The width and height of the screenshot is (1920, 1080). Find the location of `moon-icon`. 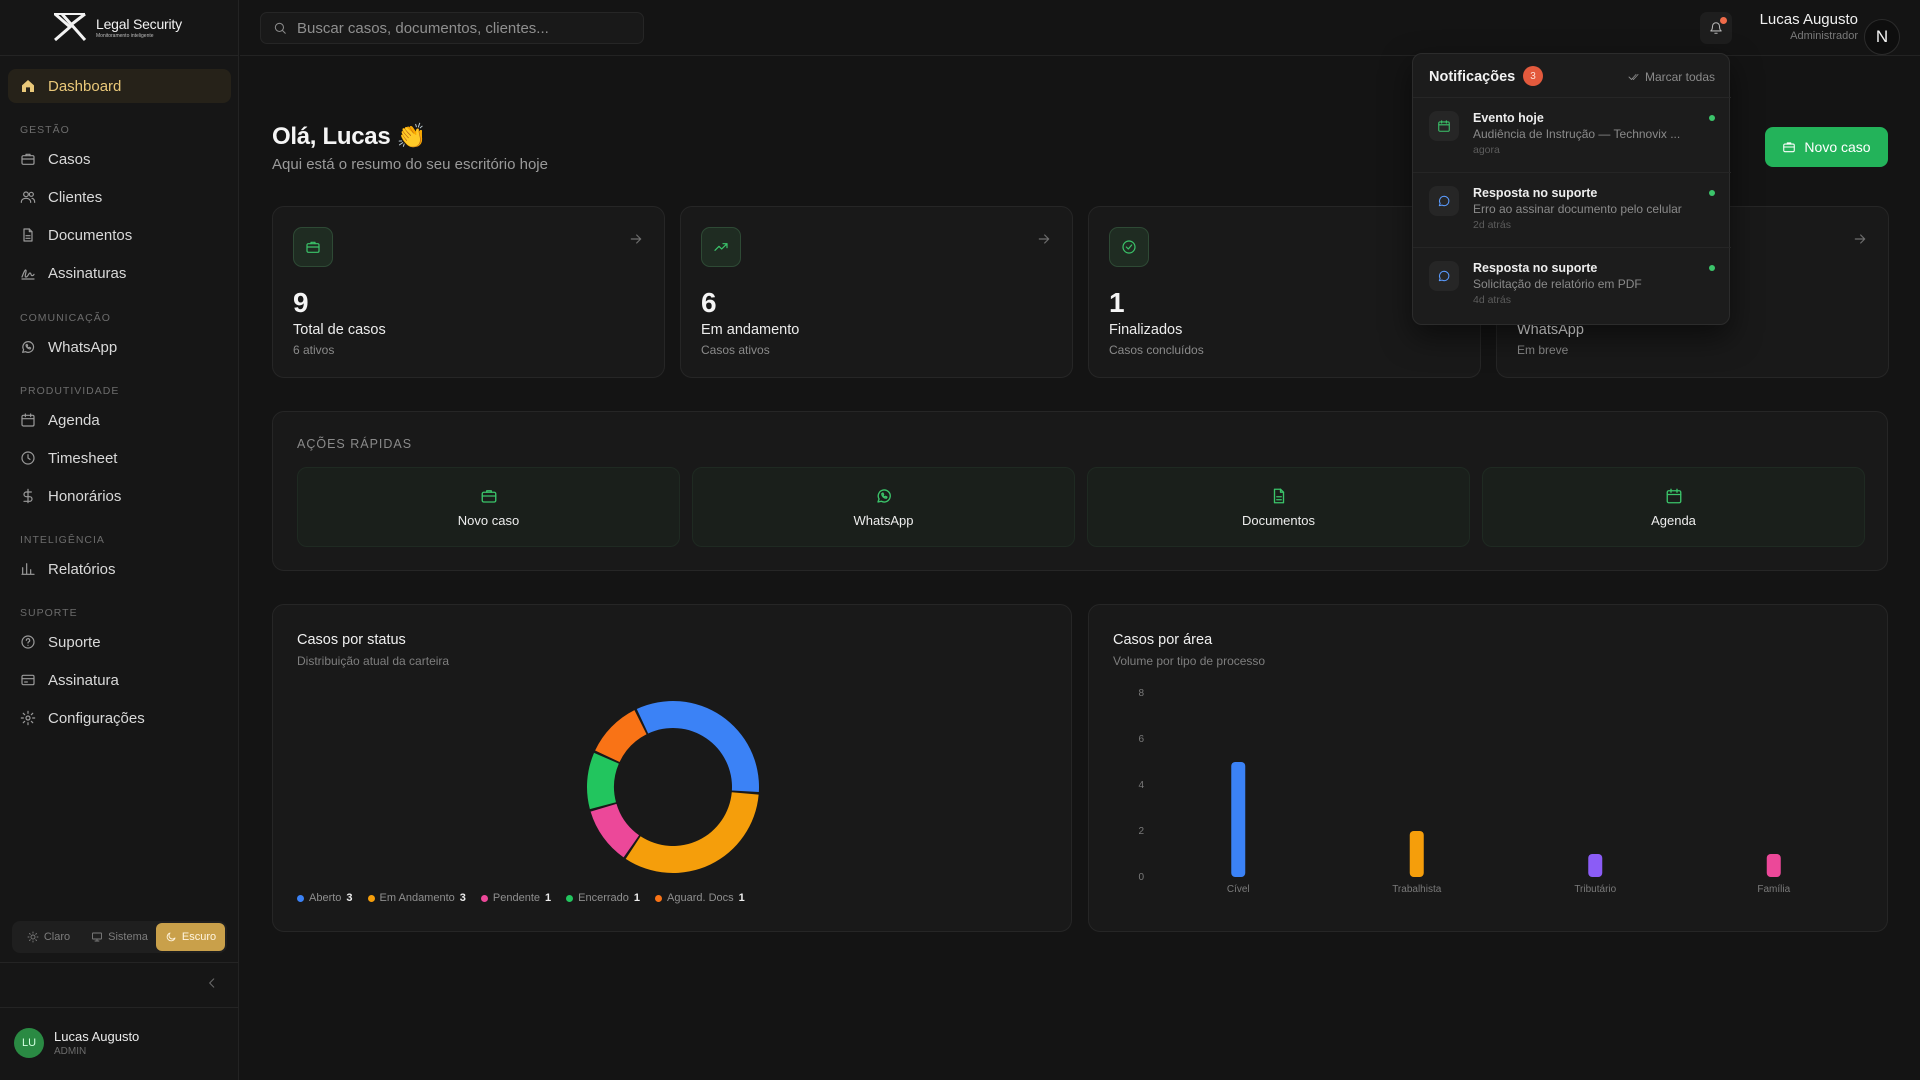

moon-icon is located at coordinates (171, 937).